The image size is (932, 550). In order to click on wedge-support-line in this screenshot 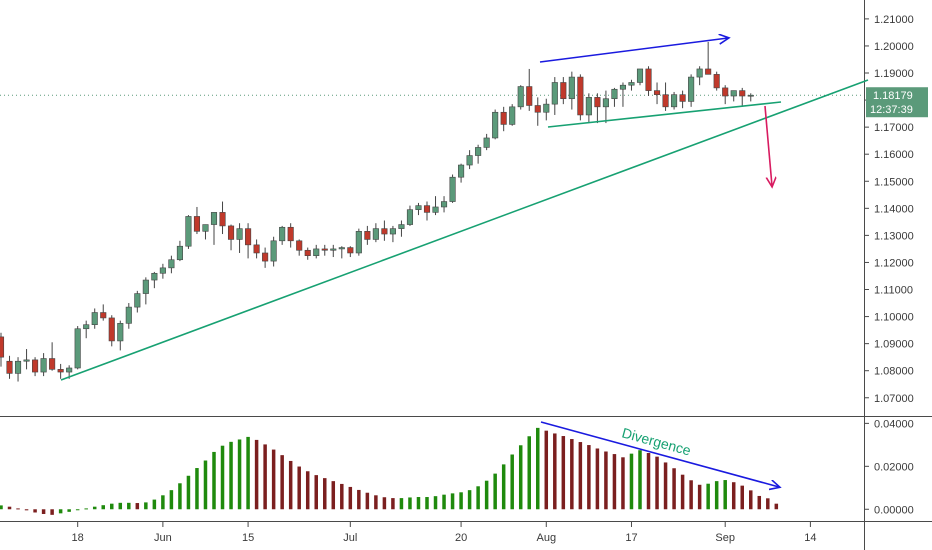, I will do `click(664, 114)`.